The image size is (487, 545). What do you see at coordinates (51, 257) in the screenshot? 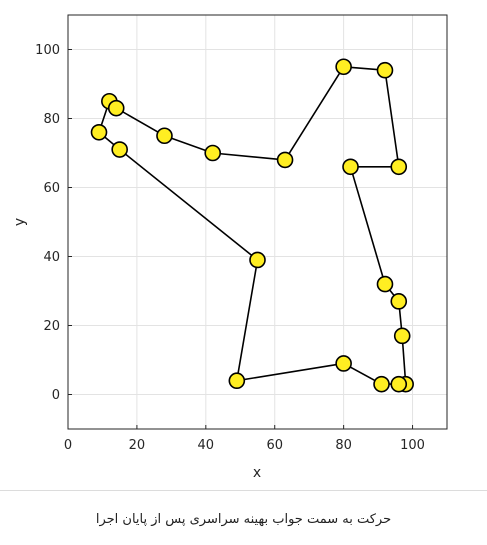
I see `y-tick-label: 40` at bounding box center [51, 257].